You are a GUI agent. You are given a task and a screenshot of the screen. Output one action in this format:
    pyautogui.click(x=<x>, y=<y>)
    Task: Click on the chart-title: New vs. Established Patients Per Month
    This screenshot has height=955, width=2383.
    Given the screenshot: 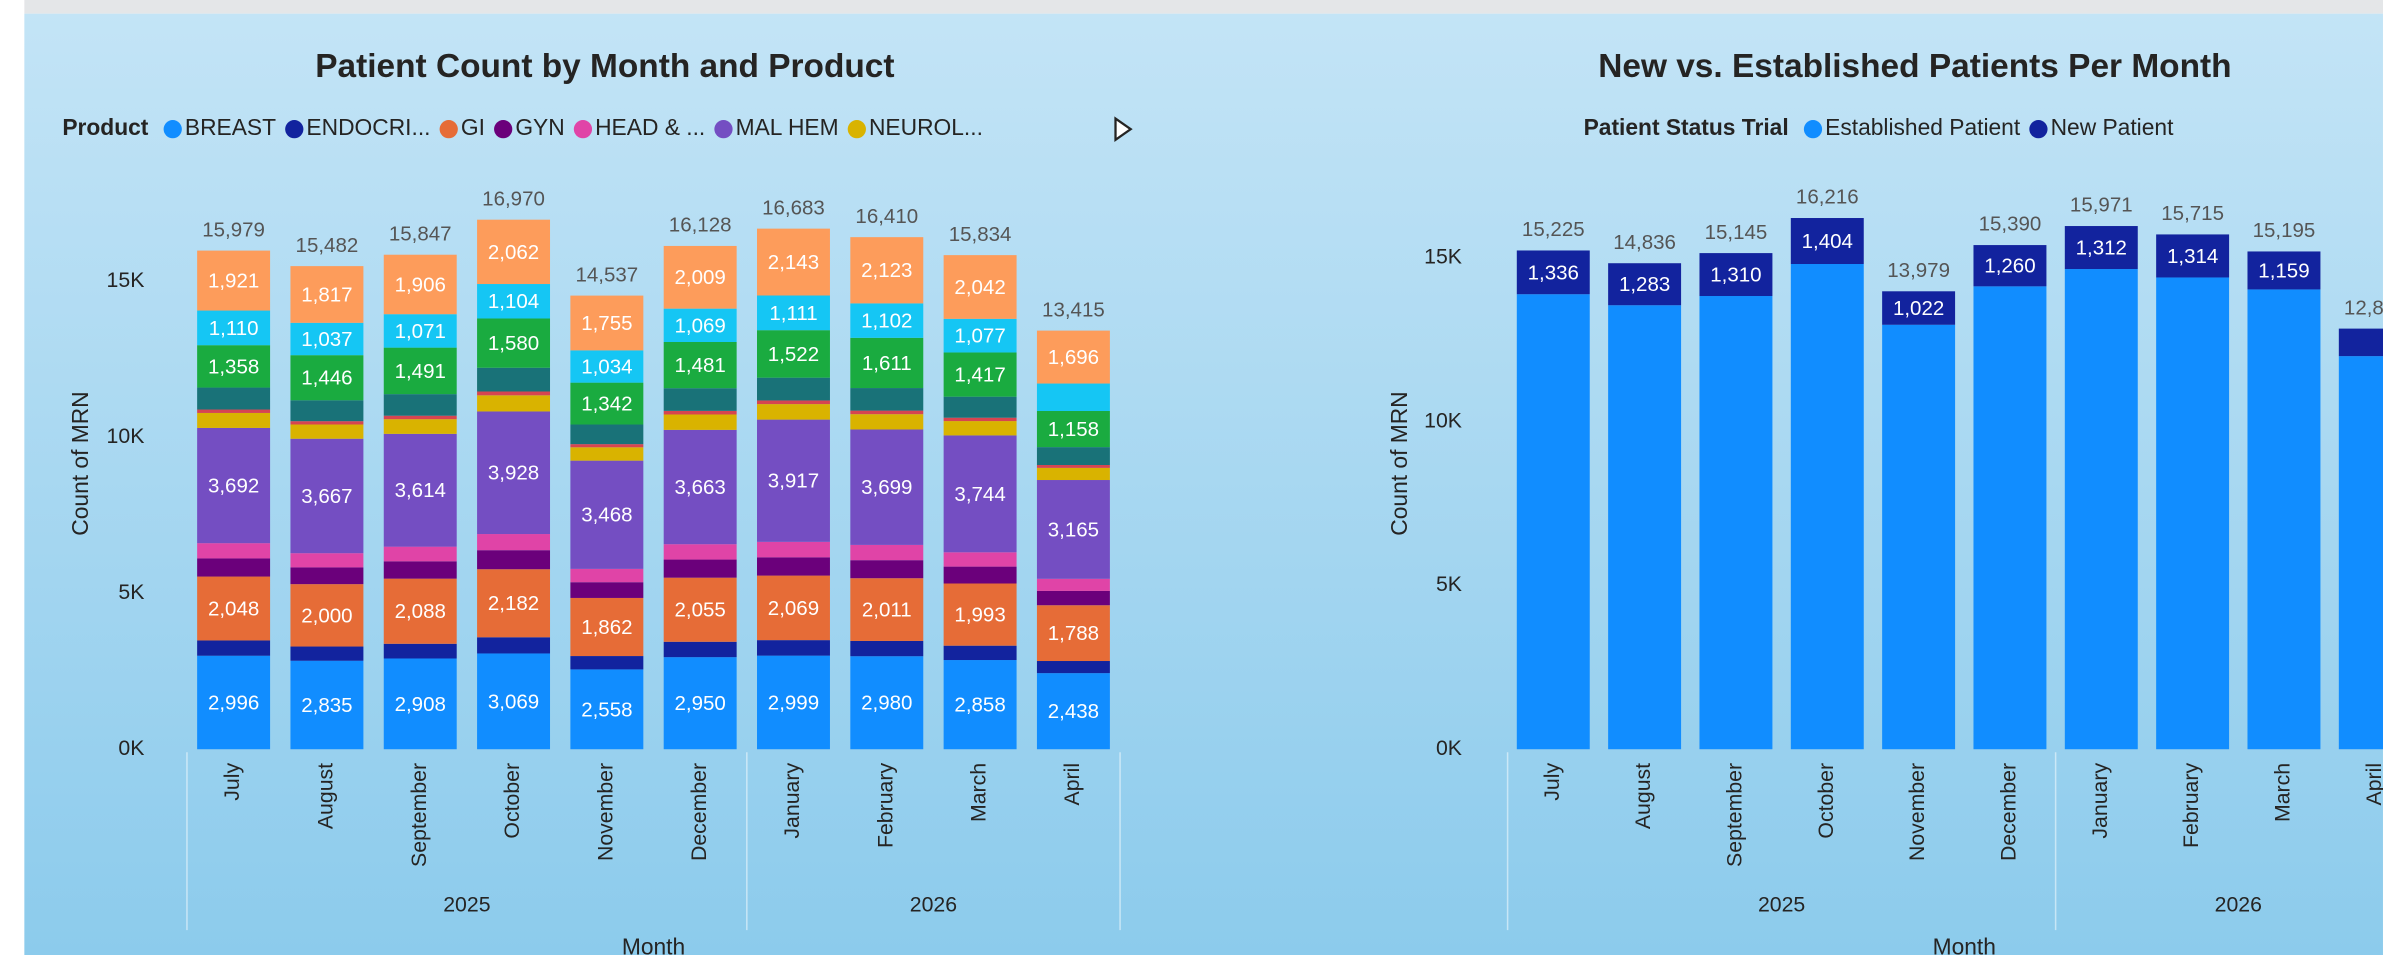 What is the action you would take?
    pyautogui.click(x=1914, y=66)
    